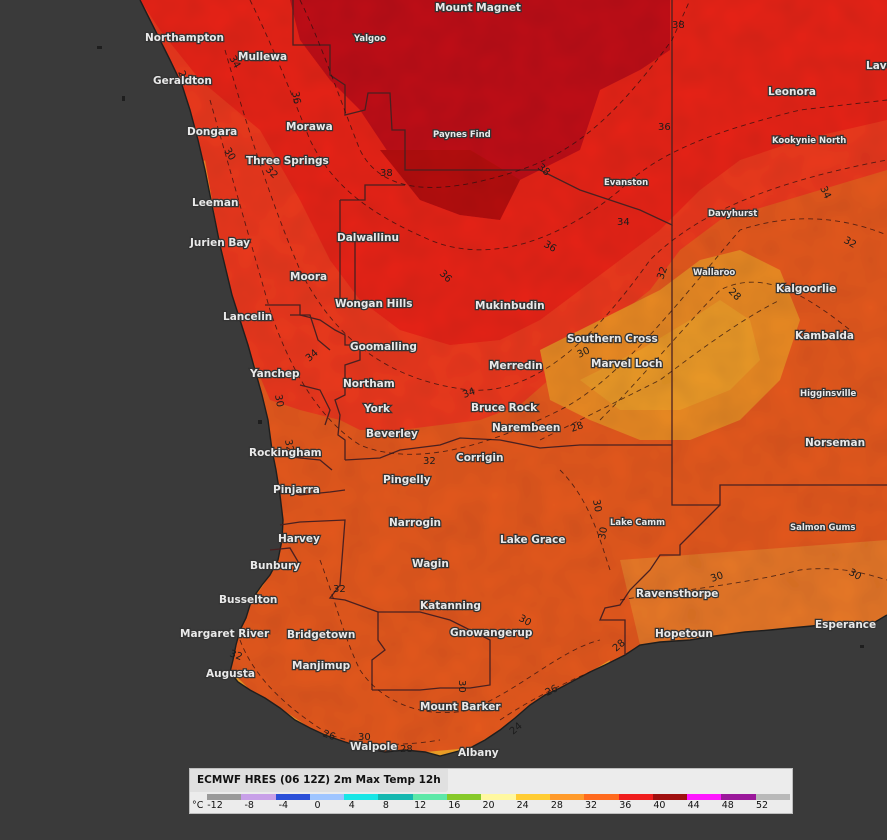 The image size is (887, 840). What do you see at coordinates (321, 635) in the screenshot?
I see `place-label: Bridgetown` at bounding box center [321, 635].